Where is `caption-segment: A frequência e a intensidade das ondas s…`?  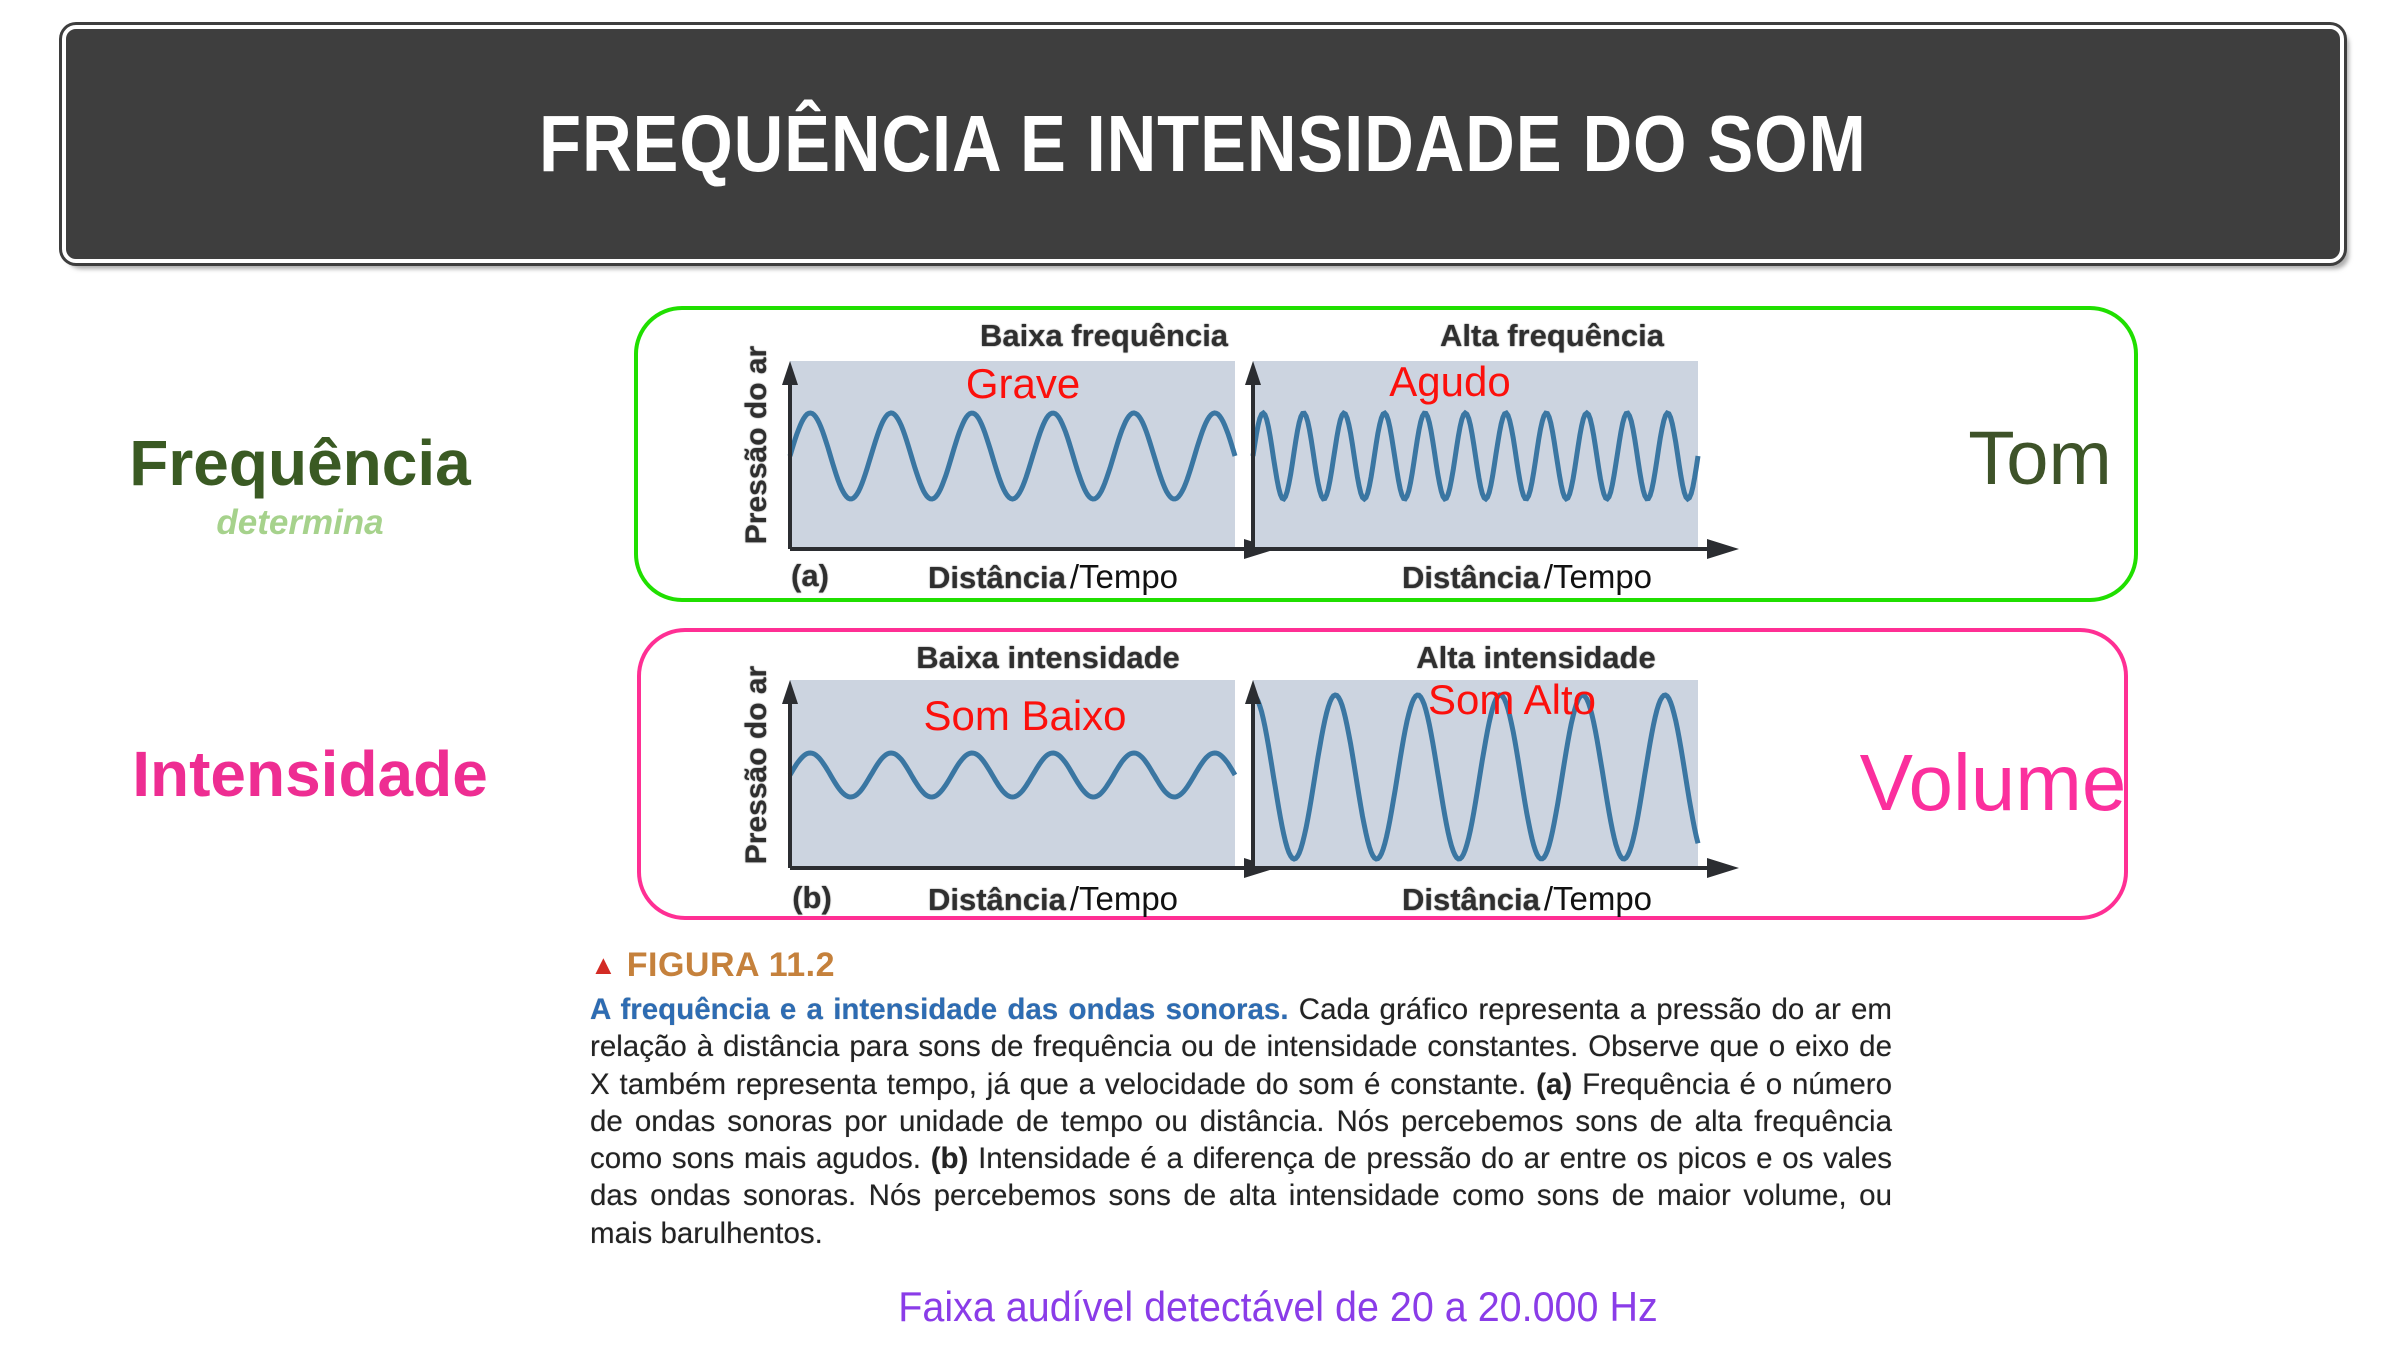 caption-segment: A frequência e a intensidade das ondas s… is located at coordinates (944, 1009).